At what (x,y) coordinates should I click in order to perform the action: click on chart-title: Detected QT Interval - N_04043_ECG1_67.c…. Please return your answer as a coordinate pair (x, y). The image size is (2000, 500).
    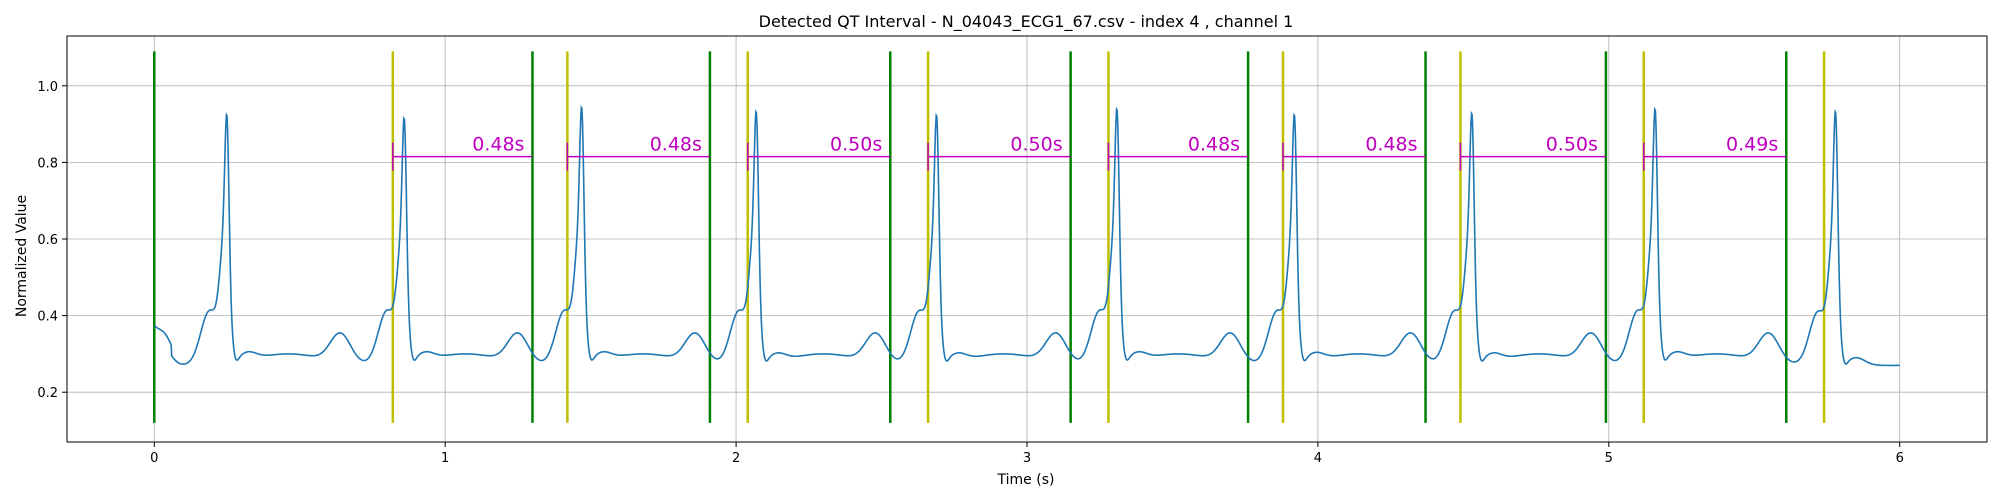
    Looking at the image, I should click on (1026, 22).